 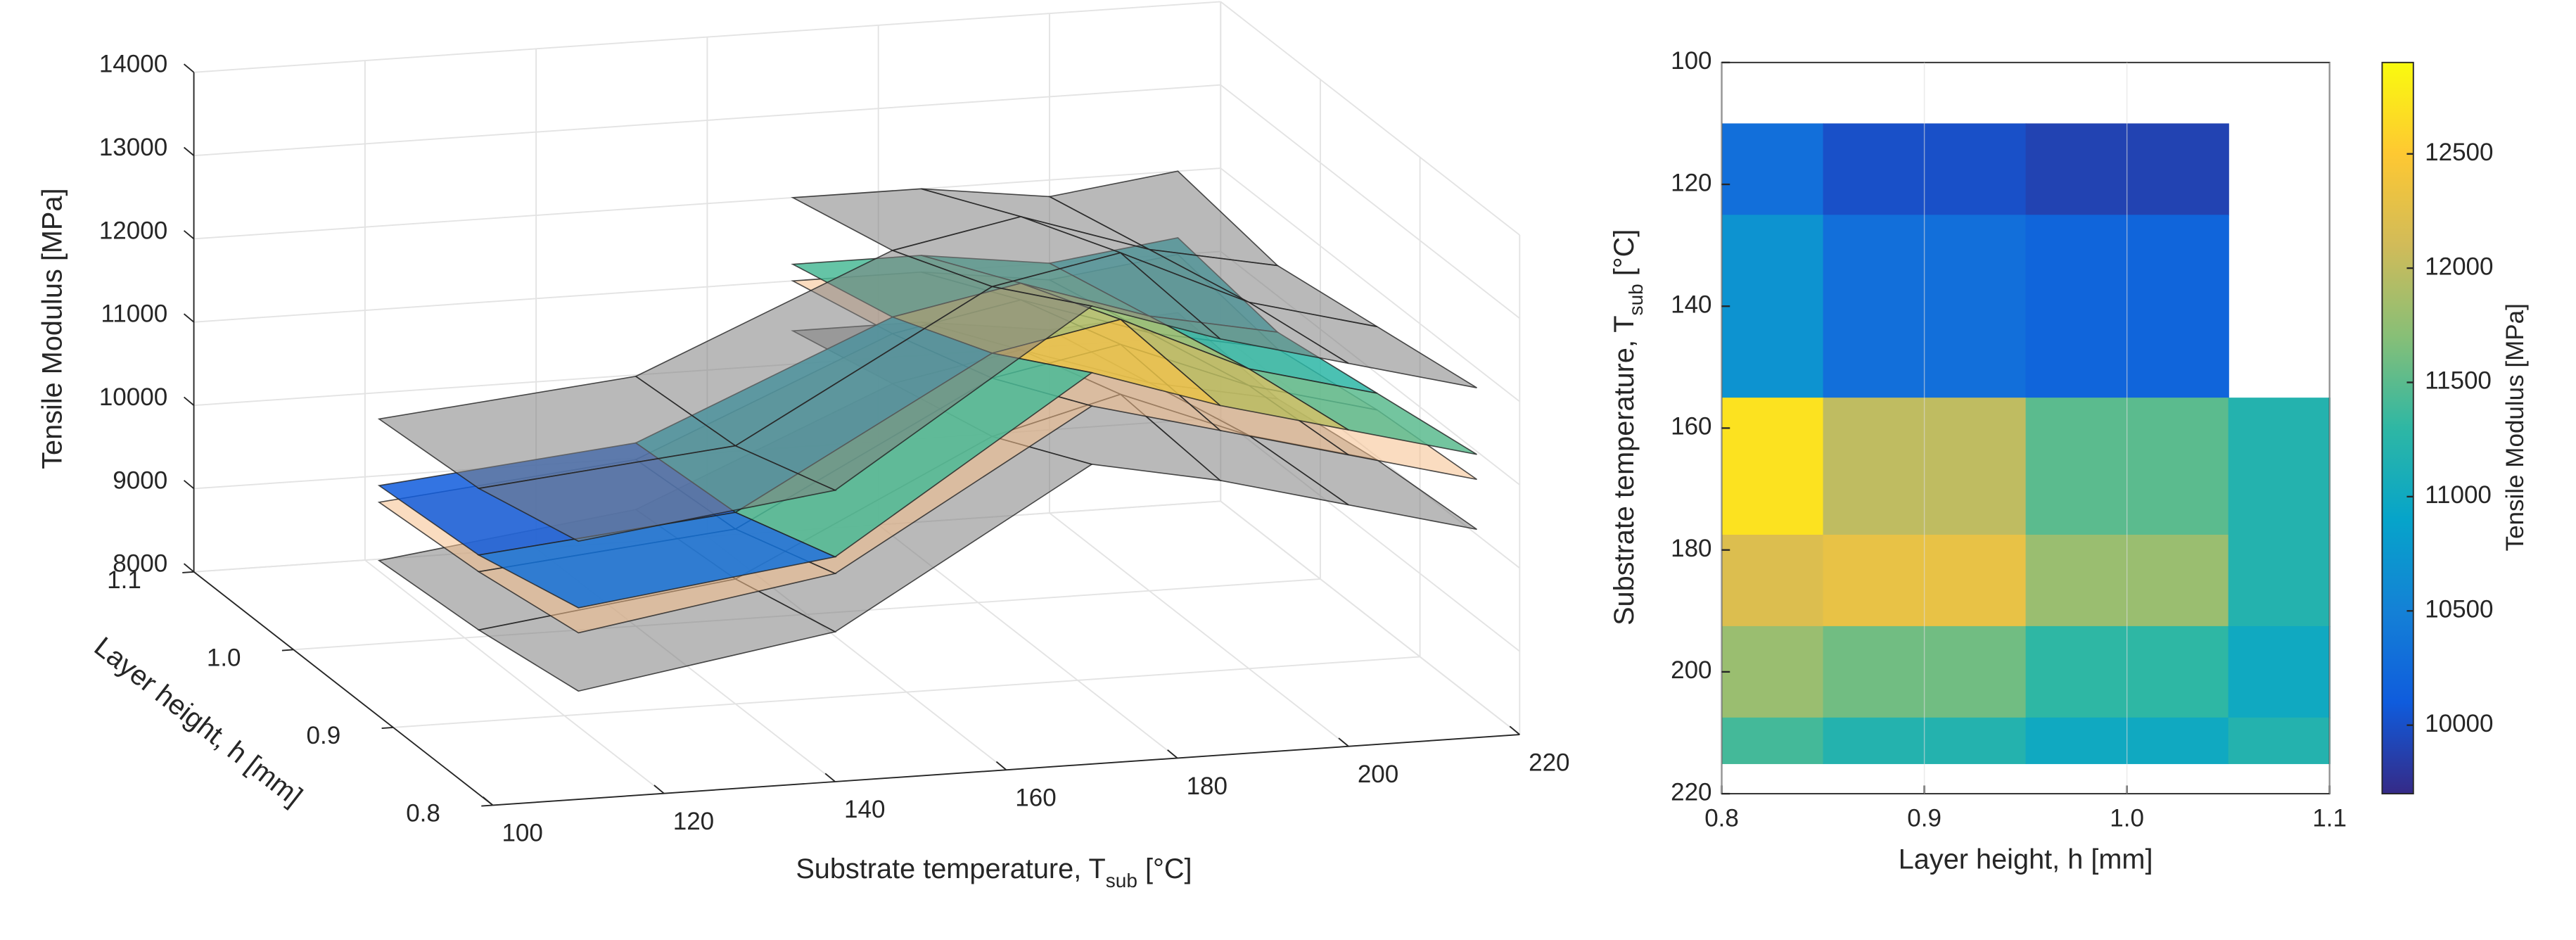 I want to click on x-tick-label: 0.9, so click(x=1924, y=819).